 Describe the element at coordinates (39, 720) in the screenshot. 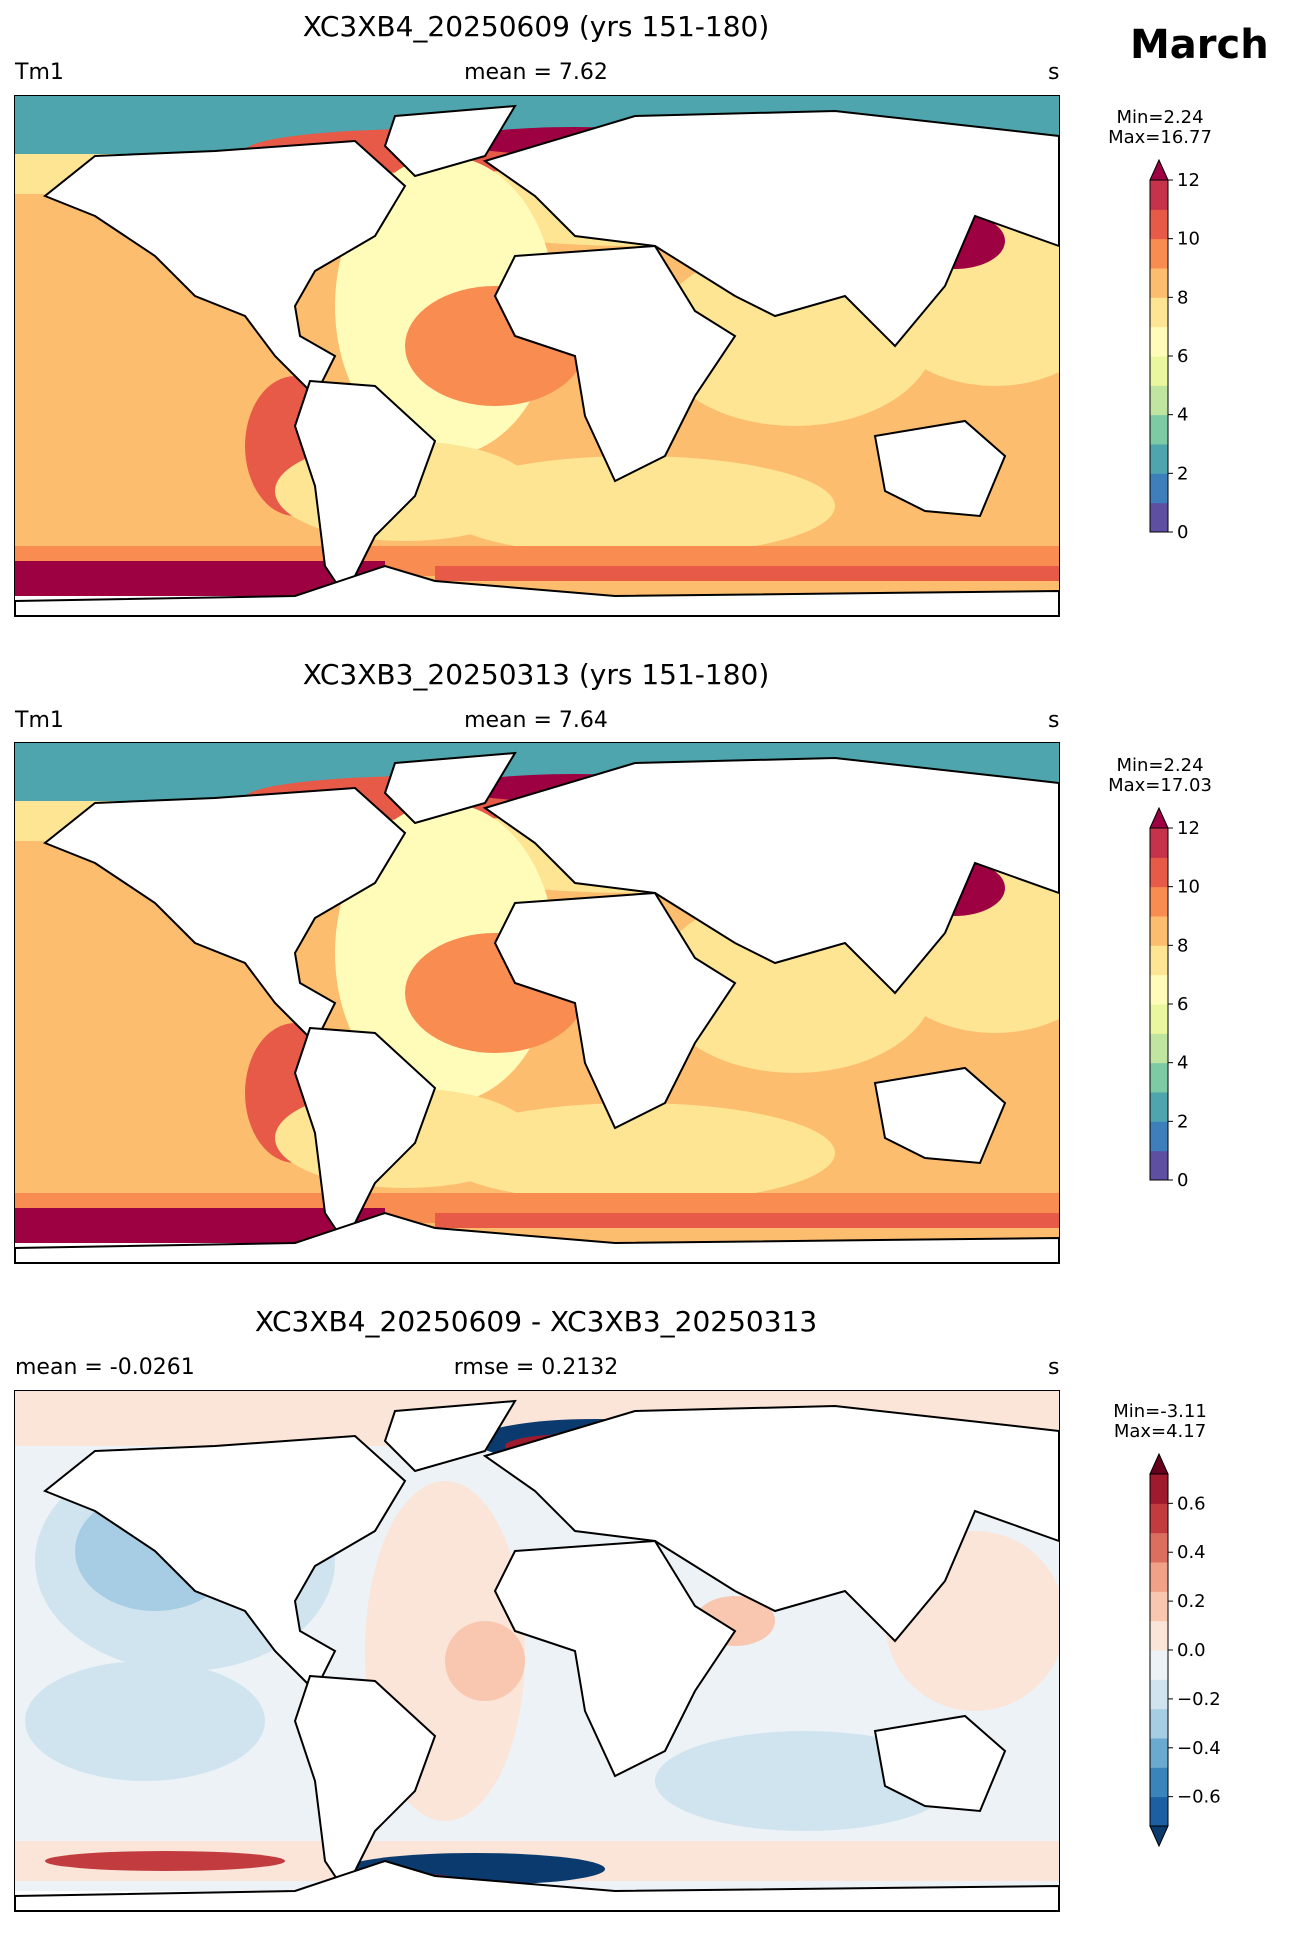

I see `panel-2-variable-label: Tm1` at that location.